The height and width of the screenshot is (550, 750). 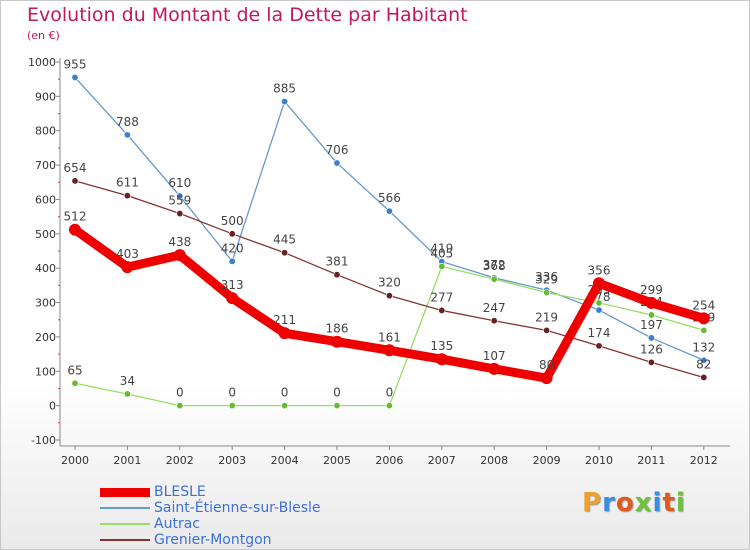 What do you see at coordinates (441, 253) in the screenshot?
I see `data-label: 405` at bounding box center [441, 253].